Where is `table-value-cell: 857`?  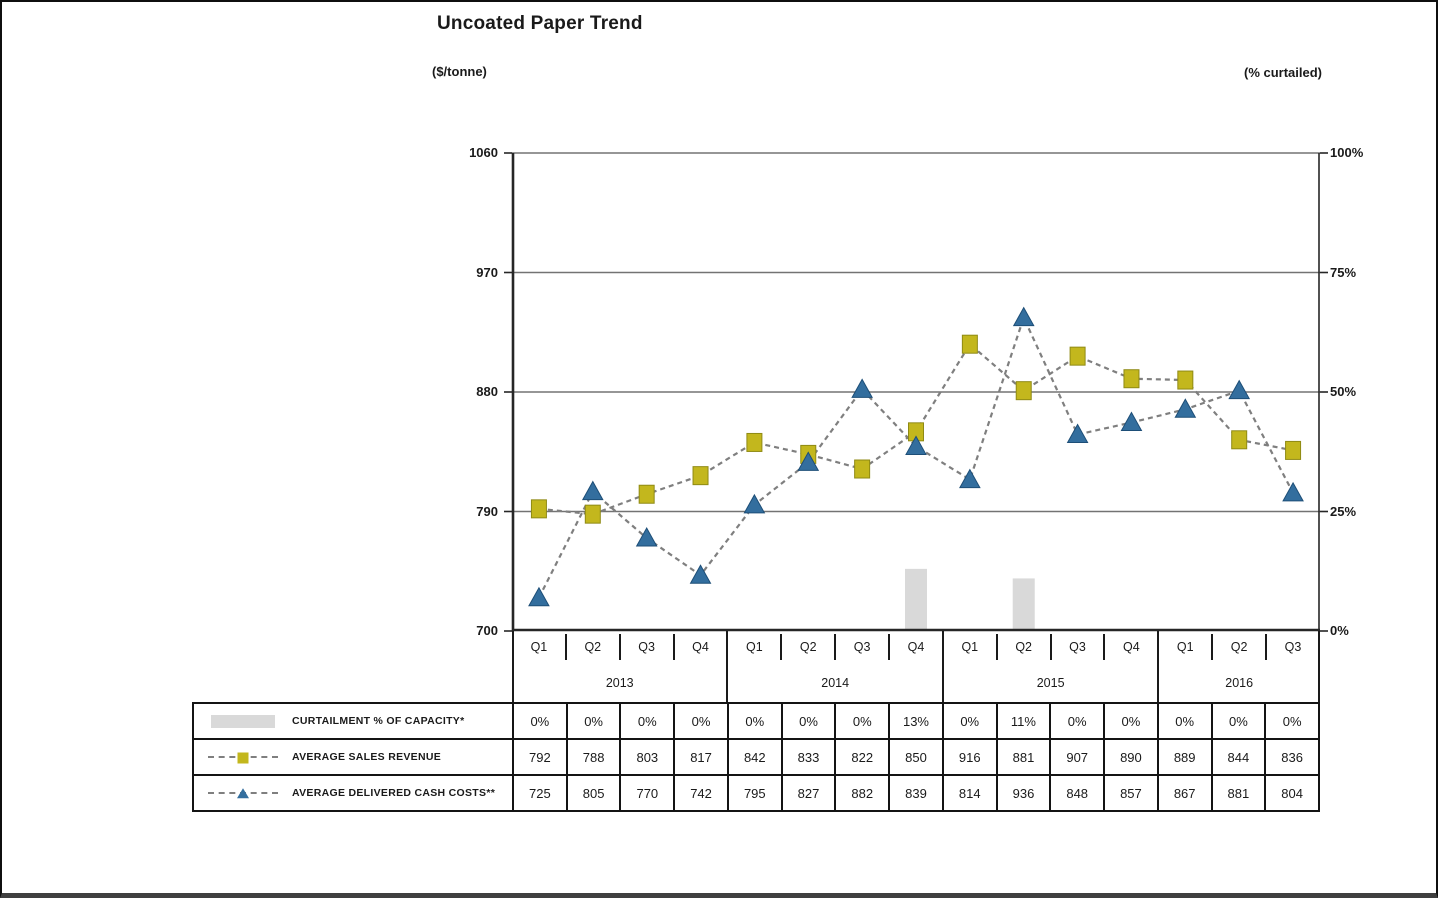
table-value-cell: 857 is located at coordinates (1132, 794).